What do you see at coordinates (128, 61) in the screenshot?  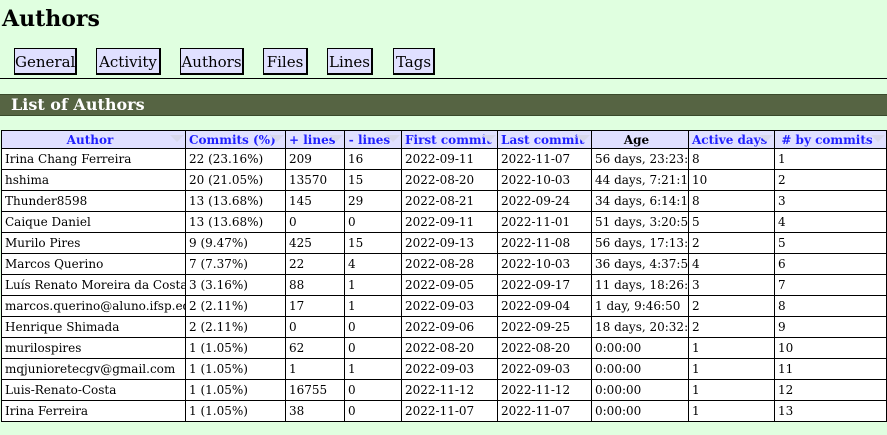 I see `nav-tab-activity: Activity` at bounding box center [128, 61].